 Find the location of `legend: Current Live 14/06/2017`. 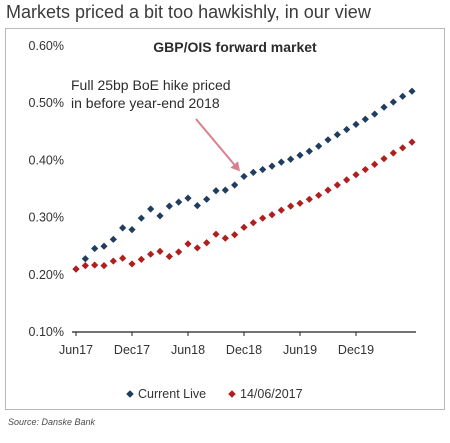

legend: Current Live 14/06/2017 is located at coordinates (214, 394).